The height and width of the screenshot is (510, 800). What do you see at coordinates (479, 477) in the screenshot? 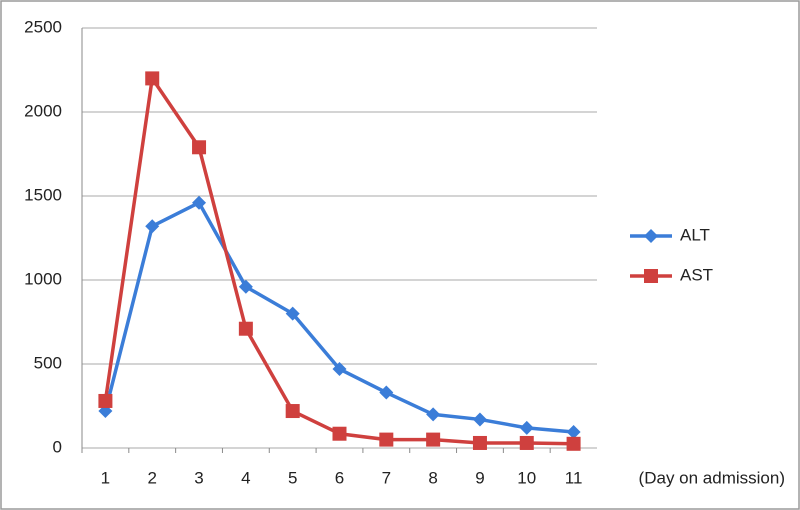
I see `x-tick-label: 9` at bounding box center [479, 477].